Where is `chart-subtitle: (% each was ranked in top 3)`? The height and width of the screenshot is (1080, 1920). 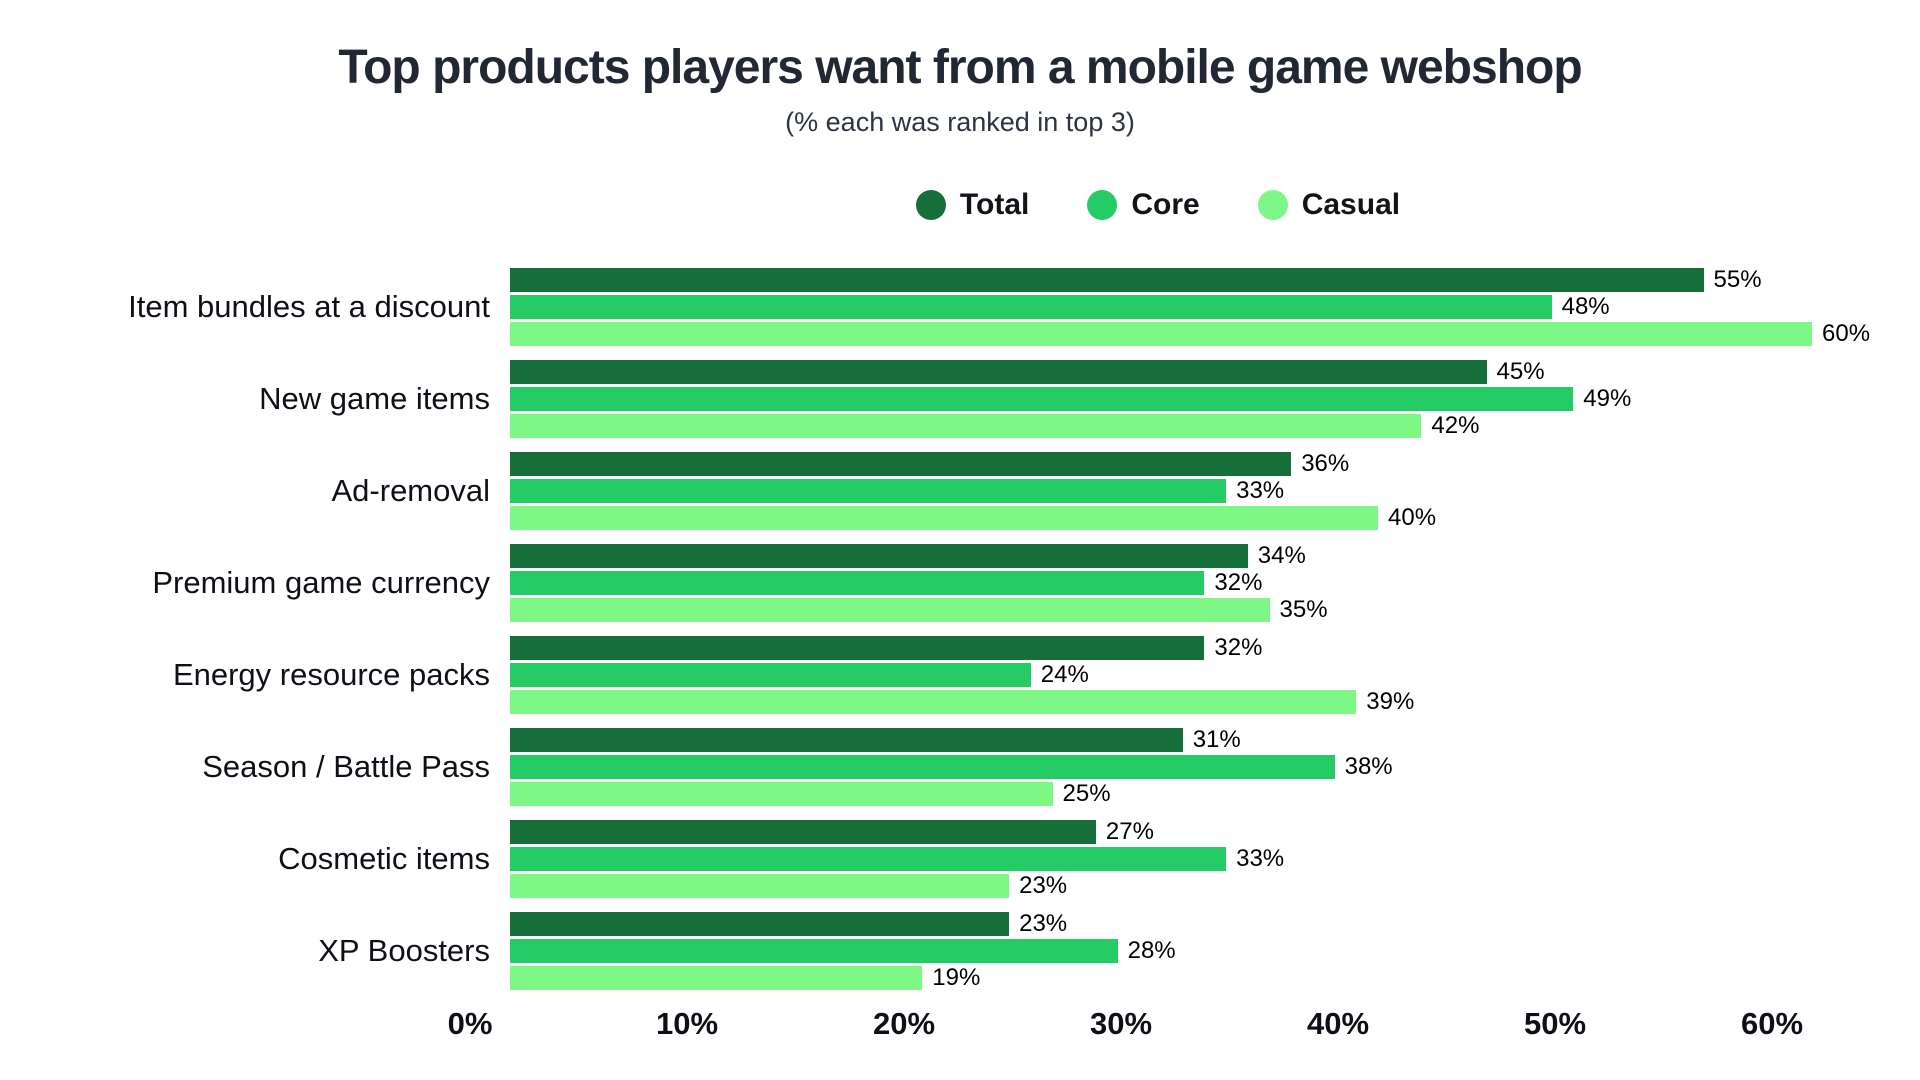
chart-subtitle: (% each was ranked in top 3) is located at coordinates (960, 122).